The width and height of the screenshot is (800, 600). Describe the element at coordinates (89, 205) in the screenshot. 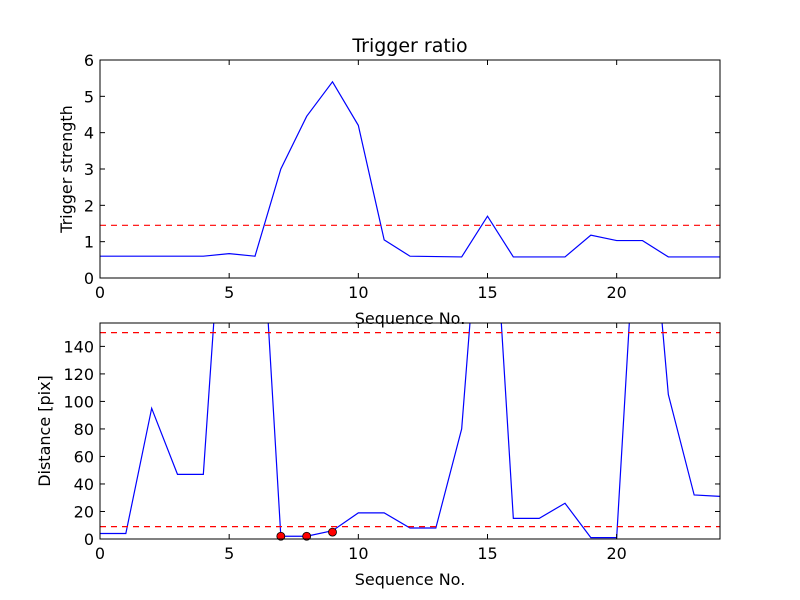

I see `y-tick-label: 2` at that location.